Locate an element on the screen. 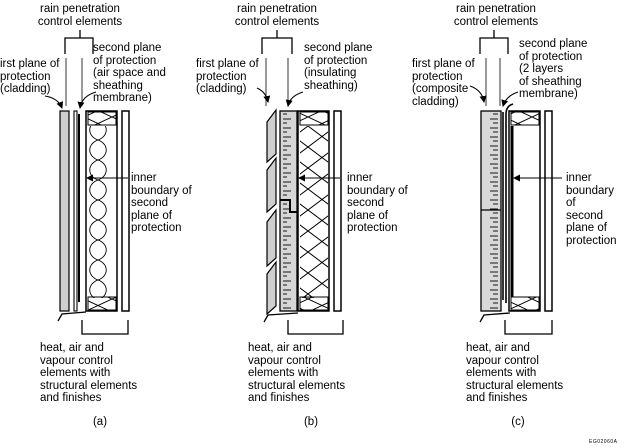 The image size is (628, 448). panel-c-composite-cladding is located at coordinates (491, 211).